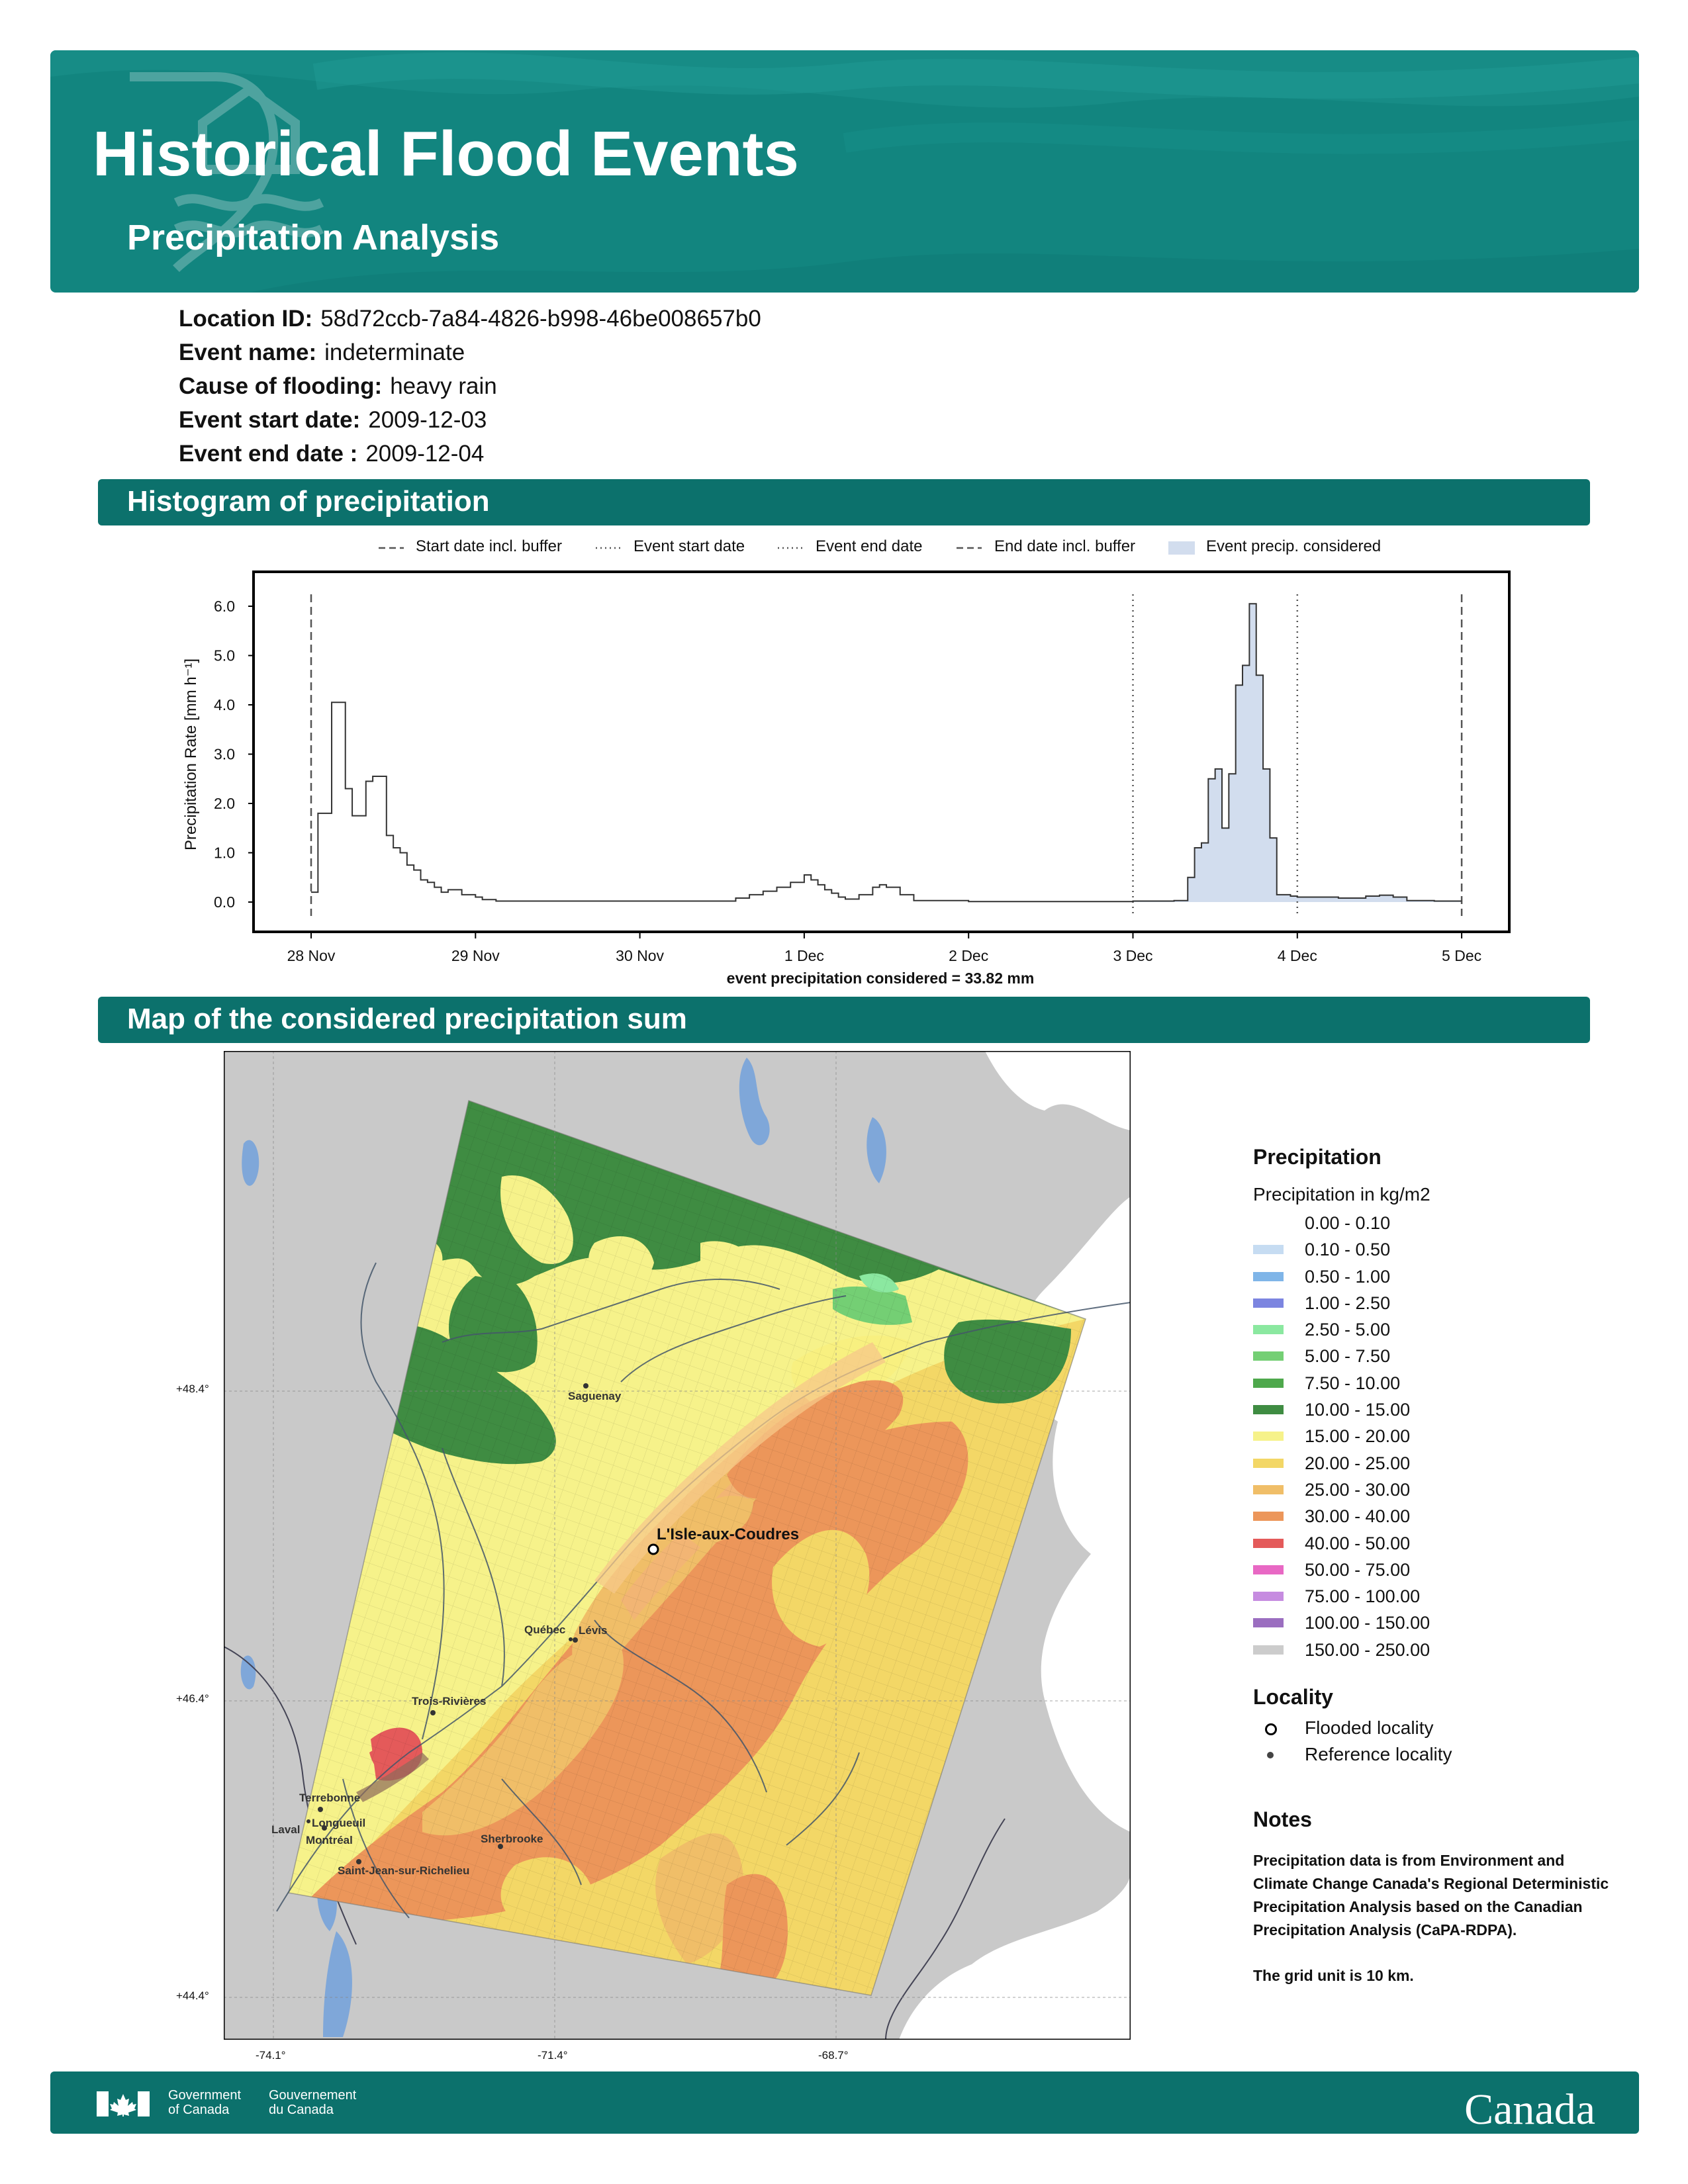 The height and width of the screenshot is (2184, 1688). What do you see at coordinates (640, 956) in the screenshot?
I see `x-tick-label: 30 Nov` at bounding box center [640, 956].